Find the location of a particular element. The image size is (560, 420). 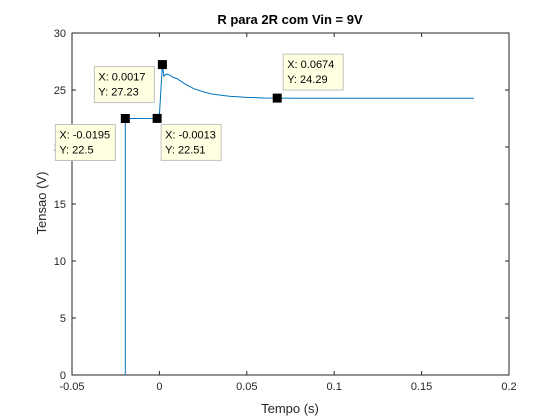

datatip: X: -0.0195 Y: 22.5 is located at coordinates (92, 137).